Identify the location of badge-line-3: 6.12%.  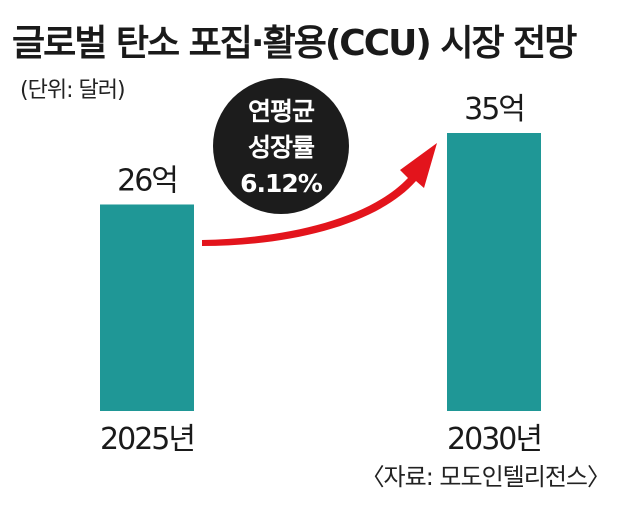
(281, 183).